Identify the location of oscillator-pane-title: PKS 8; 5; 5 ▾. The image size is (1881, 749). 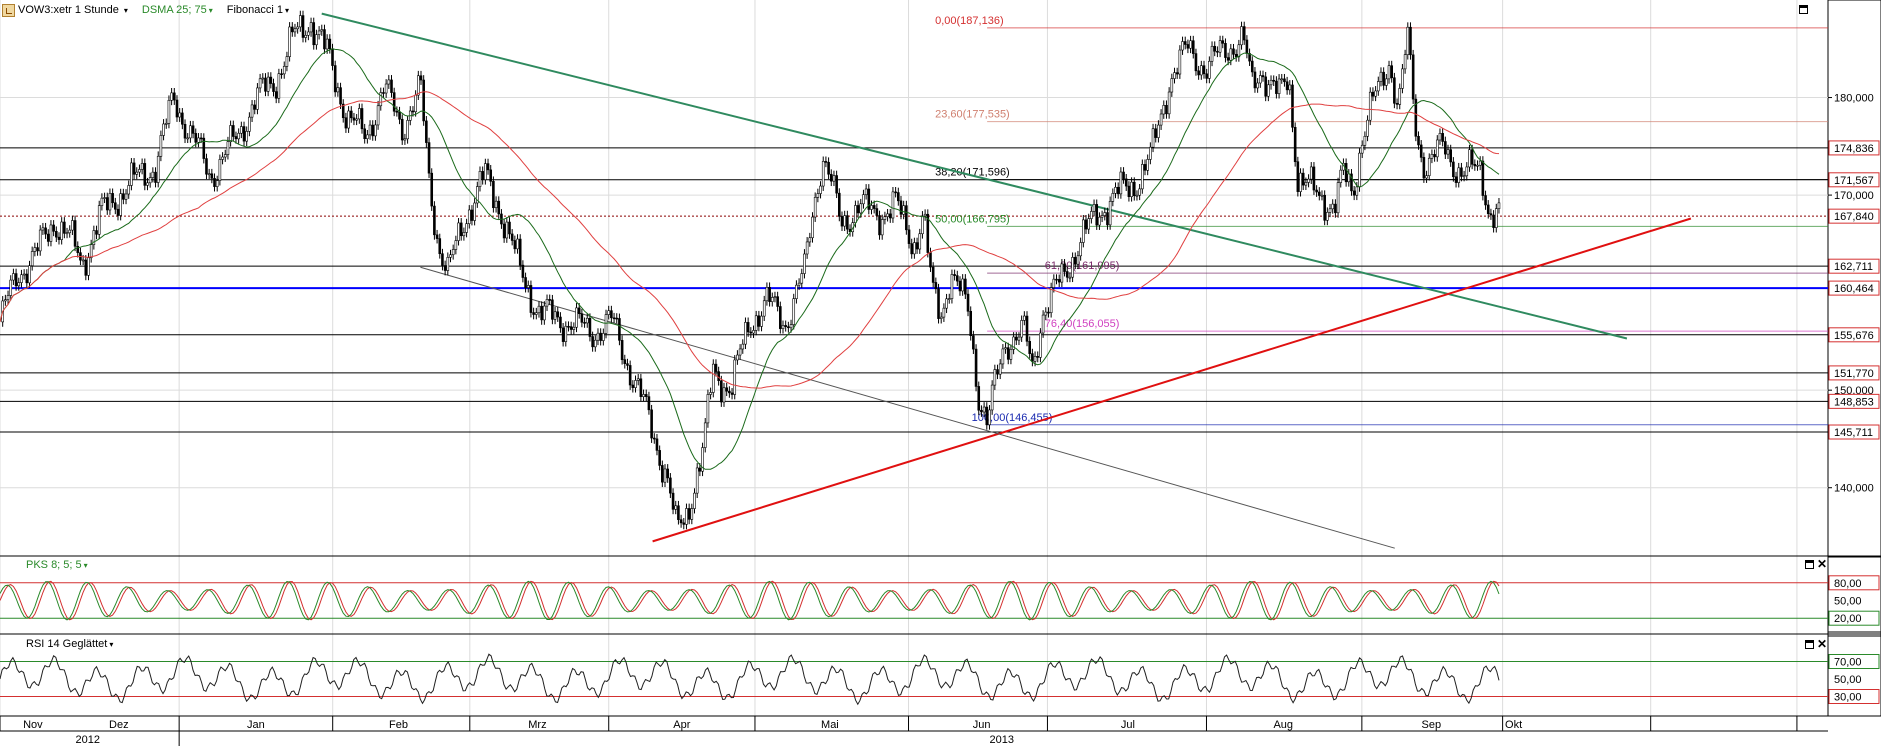
(57, 565).